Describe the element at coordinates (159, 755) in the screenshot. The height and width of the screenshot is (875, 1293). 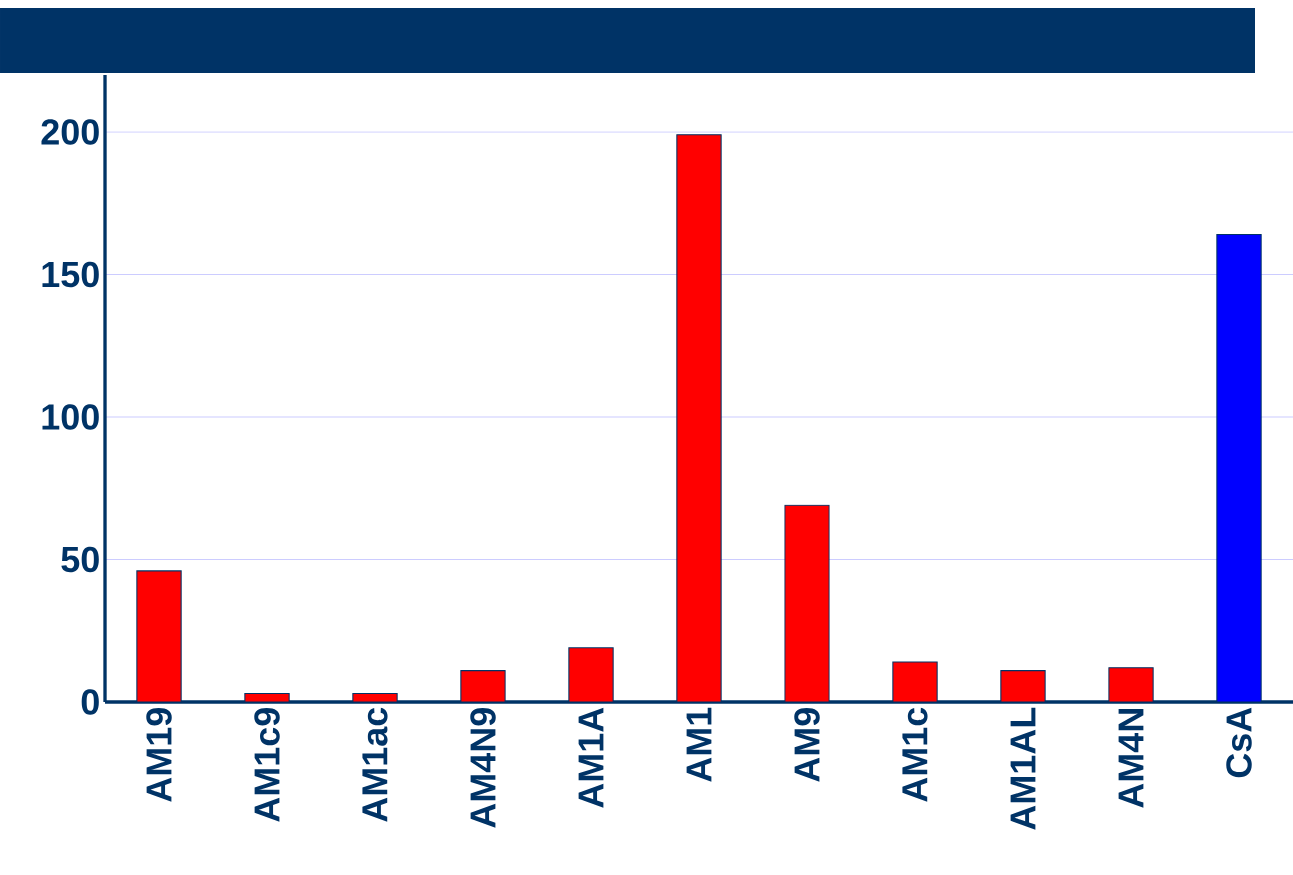
I see `x-tick-label: AM19` at that location.